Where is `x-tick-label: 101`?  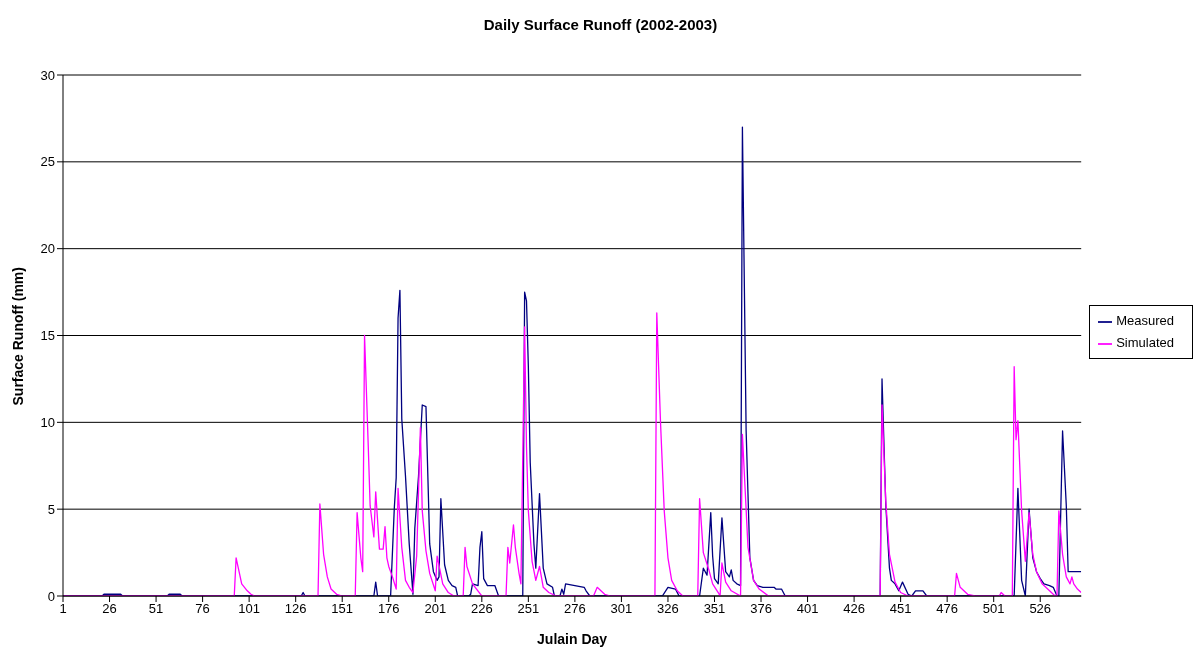 x-tick-label: 101 is located at coordinates (249, 609).